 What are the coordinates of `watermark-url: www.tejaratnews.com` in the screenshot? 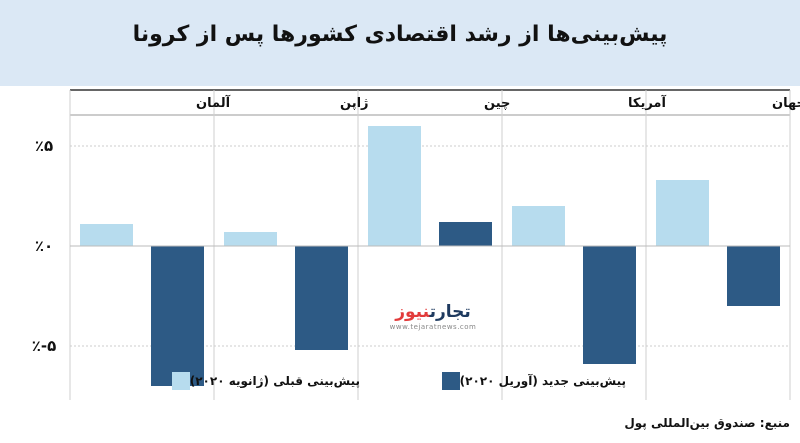 It's located at (433, 327).